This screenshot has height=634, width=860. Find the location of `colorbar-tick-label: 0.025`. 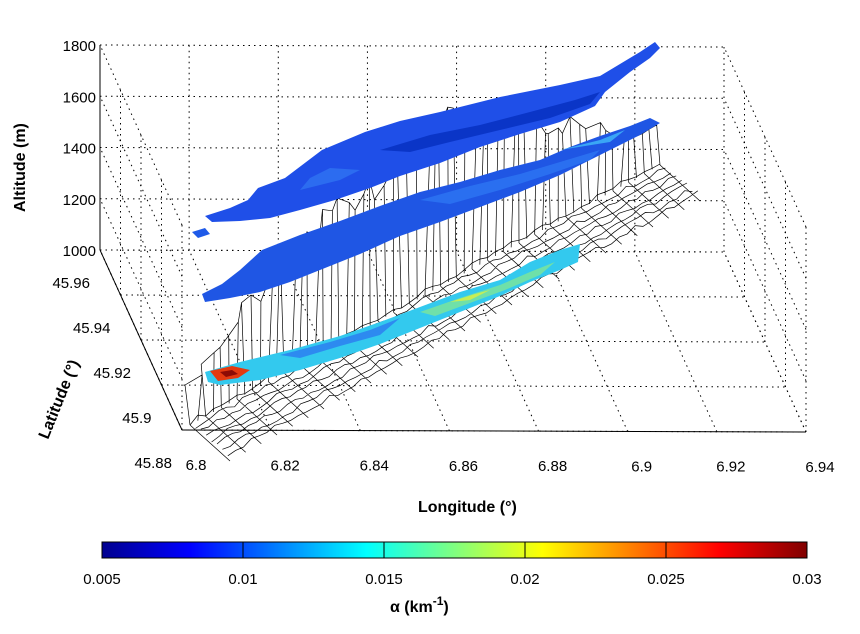

colorbar-tick-label: 0.025 is located at coordinates (666, 579).